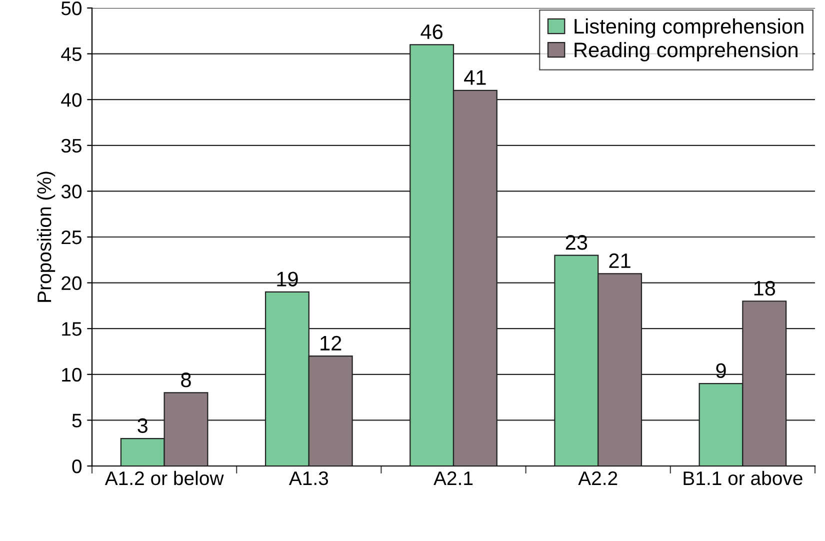  I want to click on legend-label: Listening comprehension, so click(689, 28).